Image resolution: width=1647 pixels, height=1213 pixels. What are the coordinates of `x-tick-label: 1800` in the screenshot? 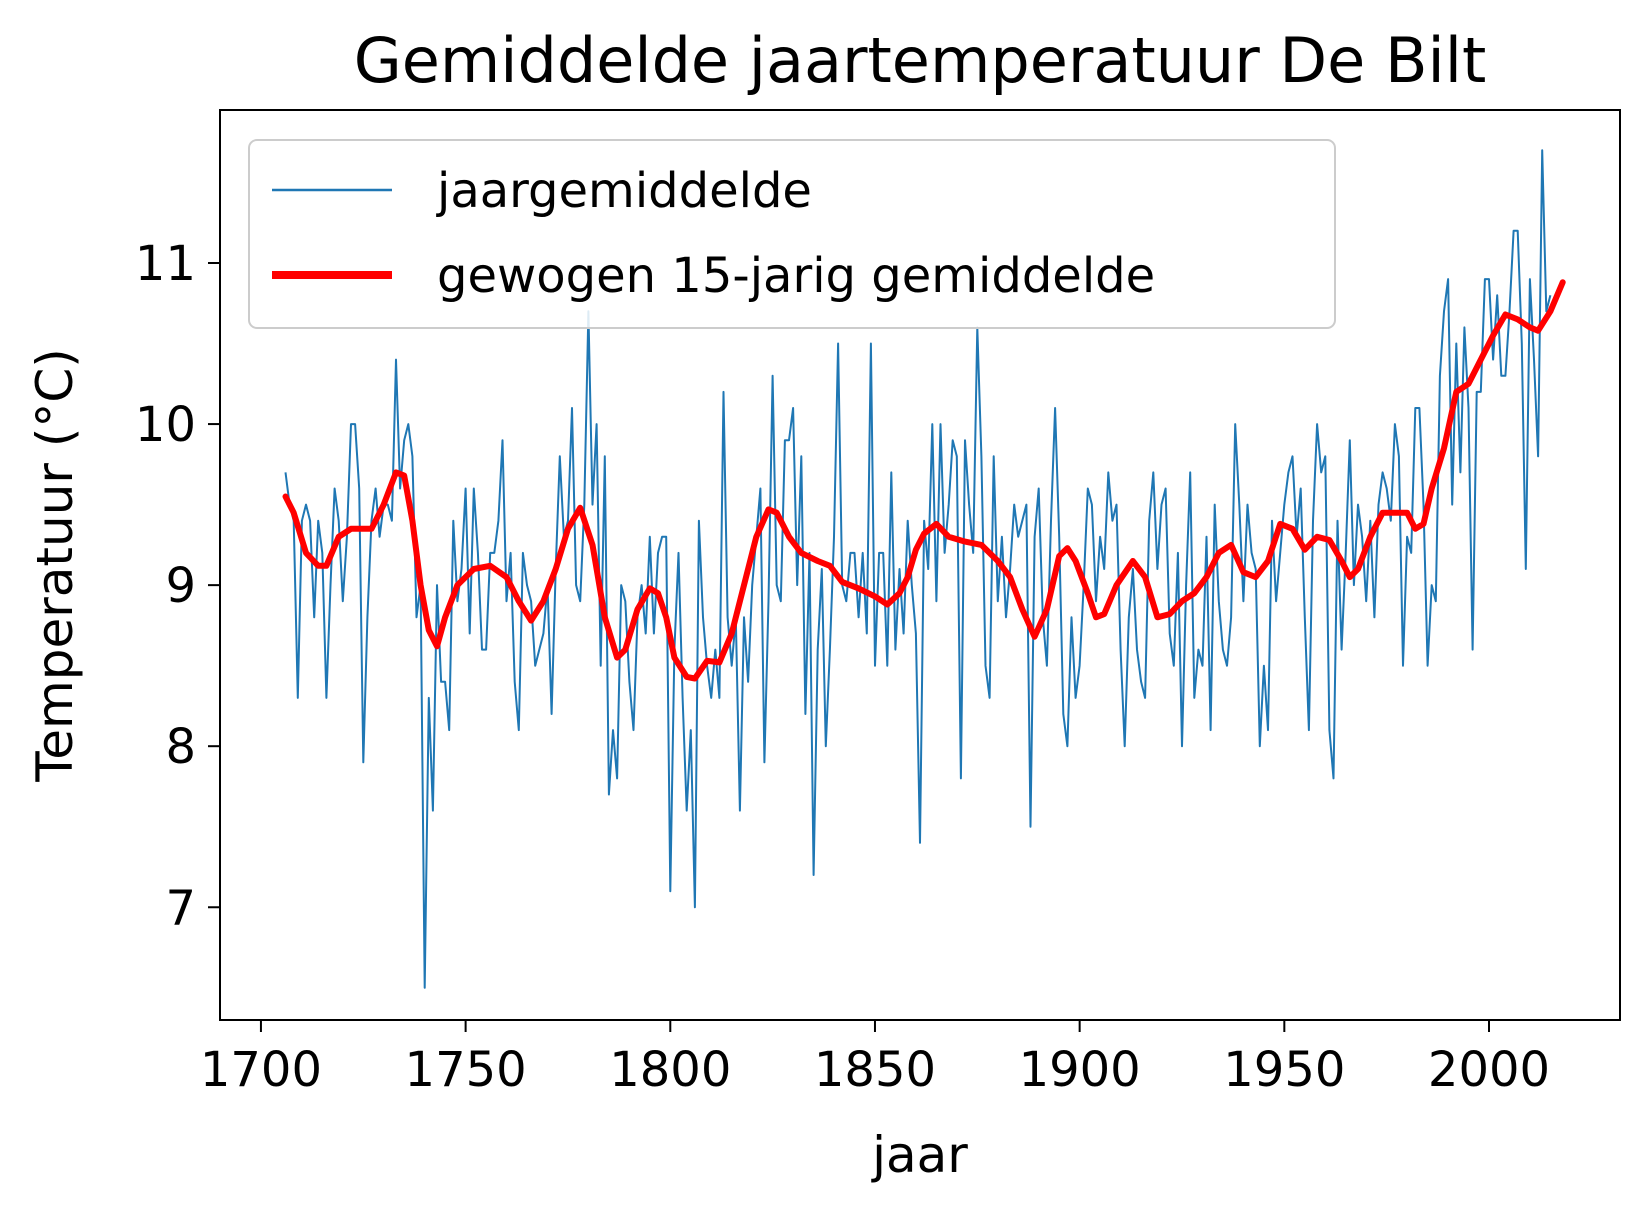 It's located at (670, 1070).